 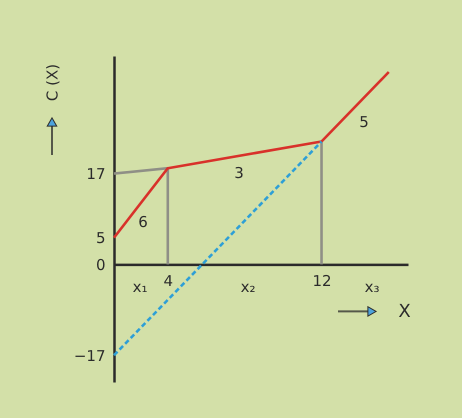 What do you see at coordinates (101, 238) in the screenshot?
I see `y-tick-label: 5` at bounding box center [101, 238].